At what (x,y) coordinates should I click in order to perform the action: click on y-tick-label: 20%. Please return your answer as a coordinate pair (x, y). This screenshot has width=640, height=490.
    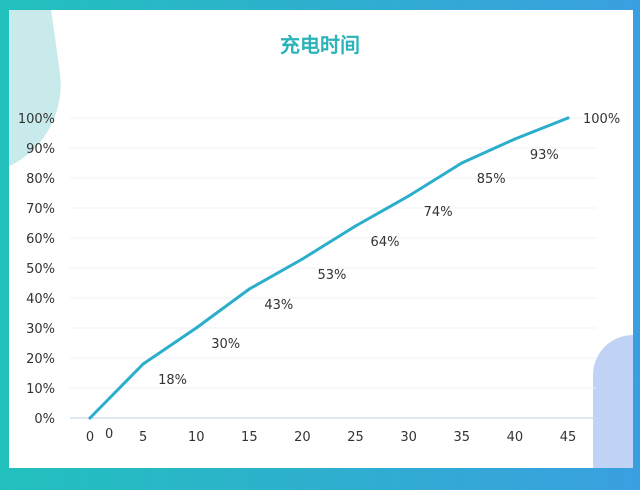
    Looking at the image, I should click on (40, 359).